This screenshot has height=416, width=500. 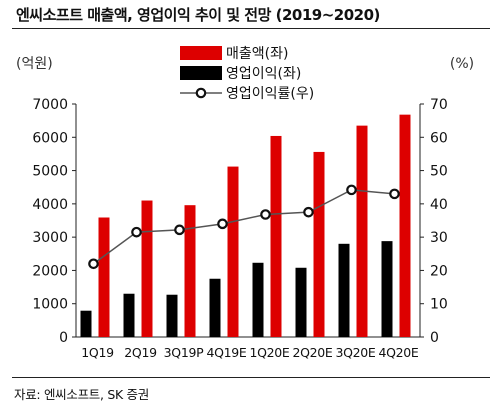 I want to click on left-tick-label: 6000, so click(x=50, y=138).